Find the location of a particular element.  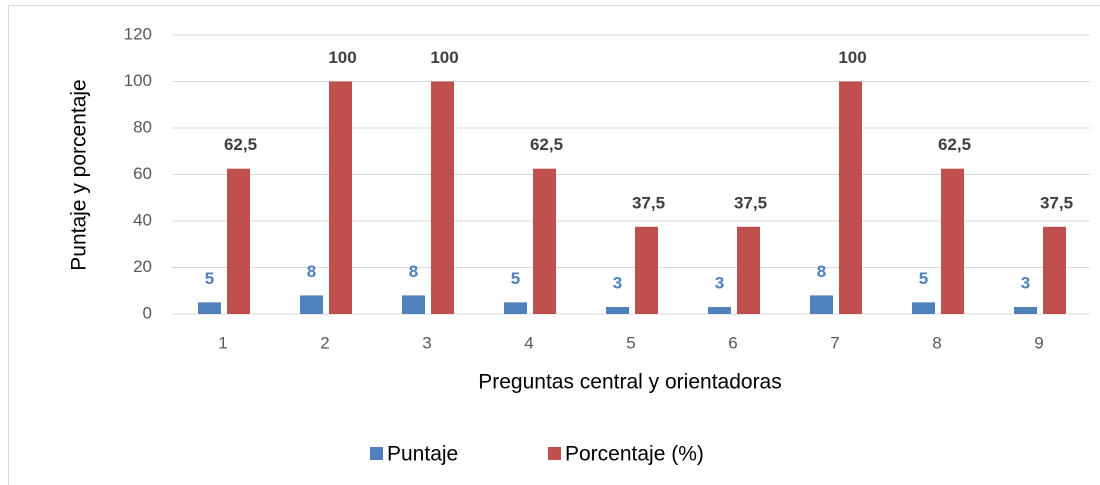

y-tick-label: 100 is located at coordinates (138, 80).